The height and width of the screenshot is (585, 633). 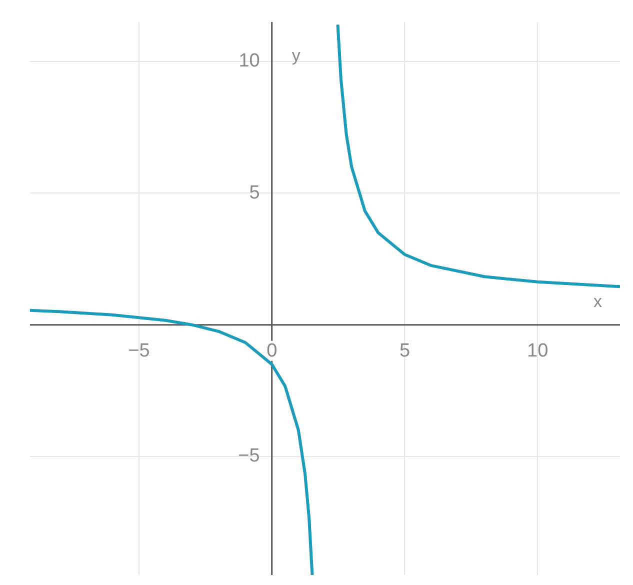 I want to click on x-tick-label: 10, so click(x=537, y=351).